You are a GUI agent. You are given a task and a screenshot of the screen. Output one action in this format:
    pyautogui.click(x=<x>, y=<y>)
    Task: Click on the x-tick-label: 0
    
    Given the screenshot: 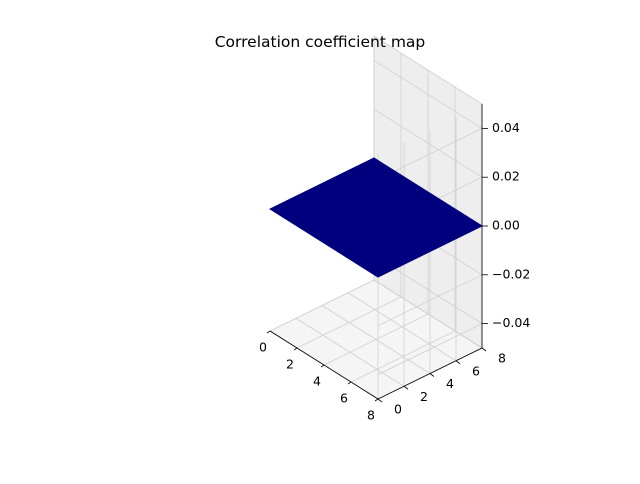 What is the action you would take?
    pyautogui.click(x=263, y=347)
    